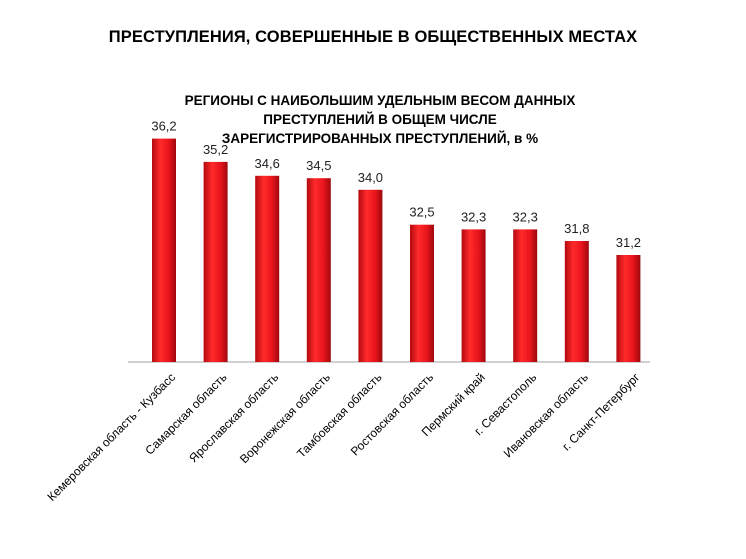 This screenshot has width=746, height=559. I want to click on chart-title-line-2: ПРЕСТУПЛЕНИЙ В ОБЩЕМ ЧИСЛЕ, so click(380, 119).